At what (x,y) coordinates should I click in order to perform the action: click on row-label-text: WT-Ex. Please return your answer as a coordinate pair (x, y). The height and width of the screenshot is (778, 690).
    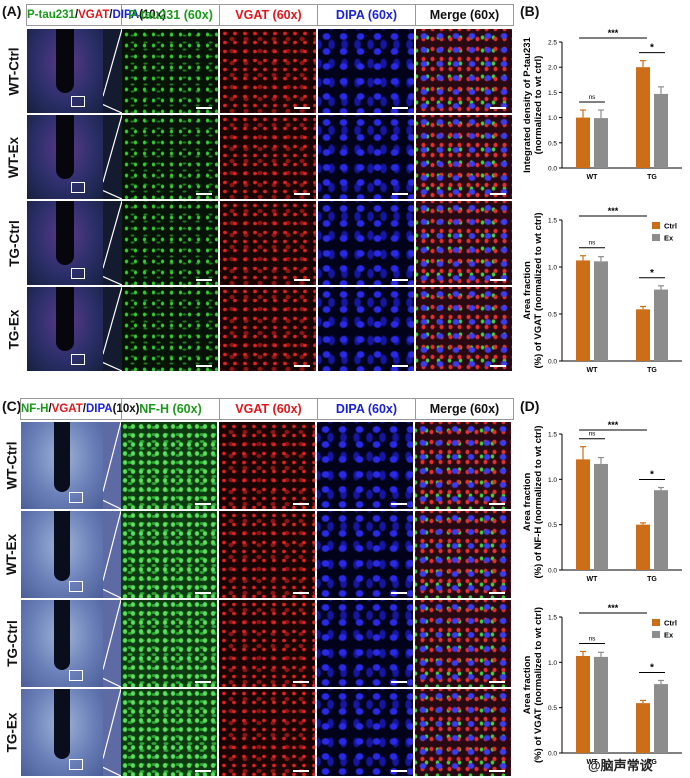
    Looking at the image, I should click on (12, 554).